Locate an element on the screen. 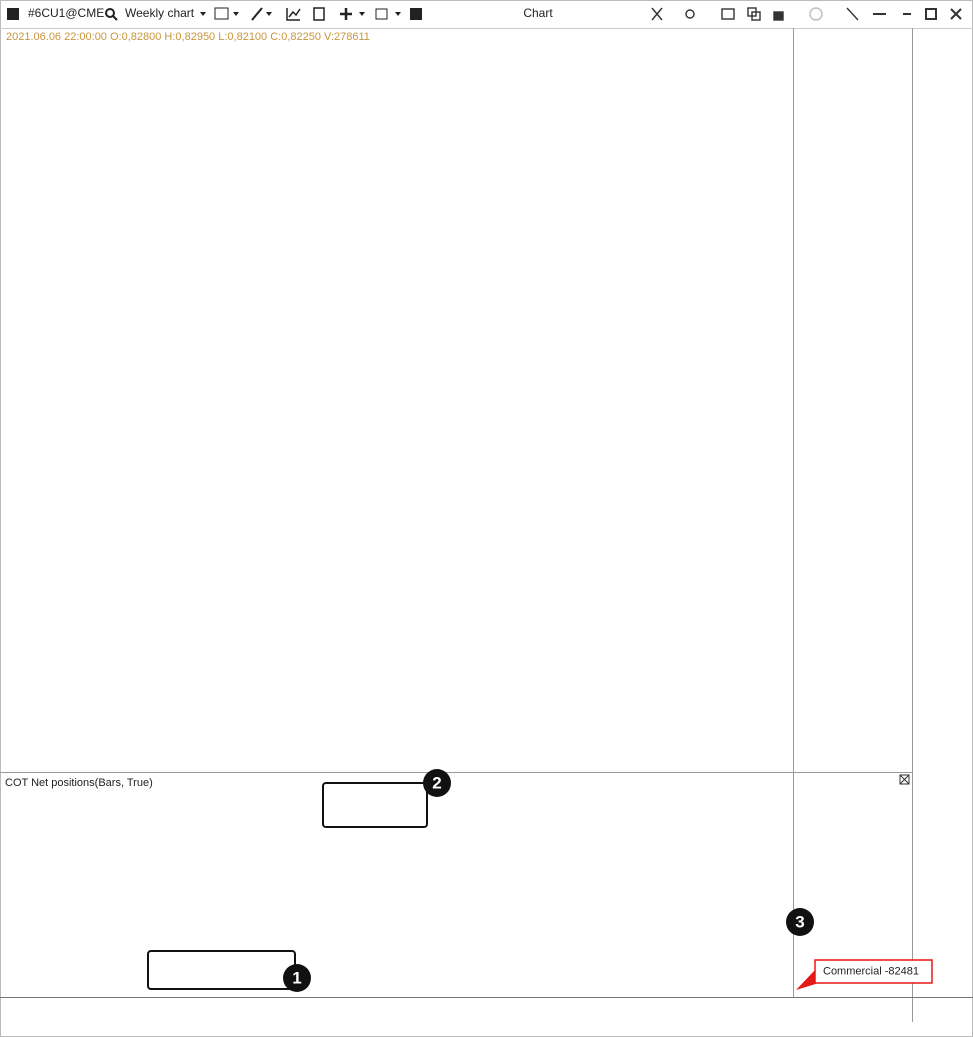 The image size is (973, 1037). app-icon is located at coordinates (13, 14).